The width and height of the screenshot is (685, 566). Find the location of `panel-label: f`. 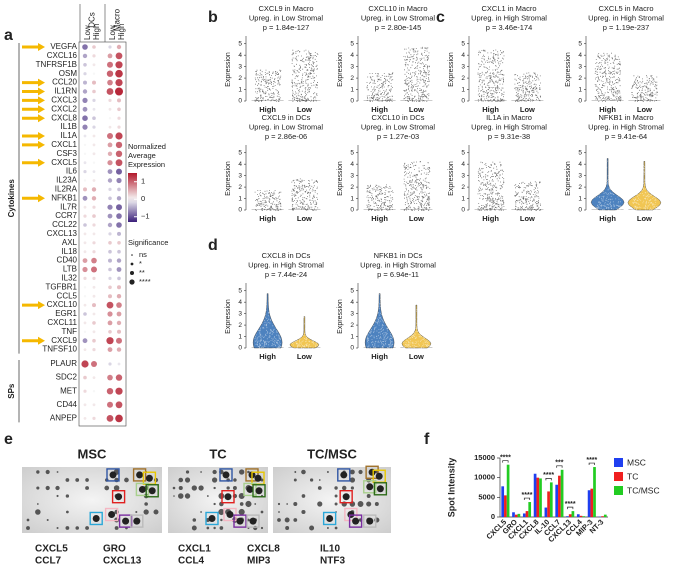

panel-label: f is located at coordinates (427, 439).